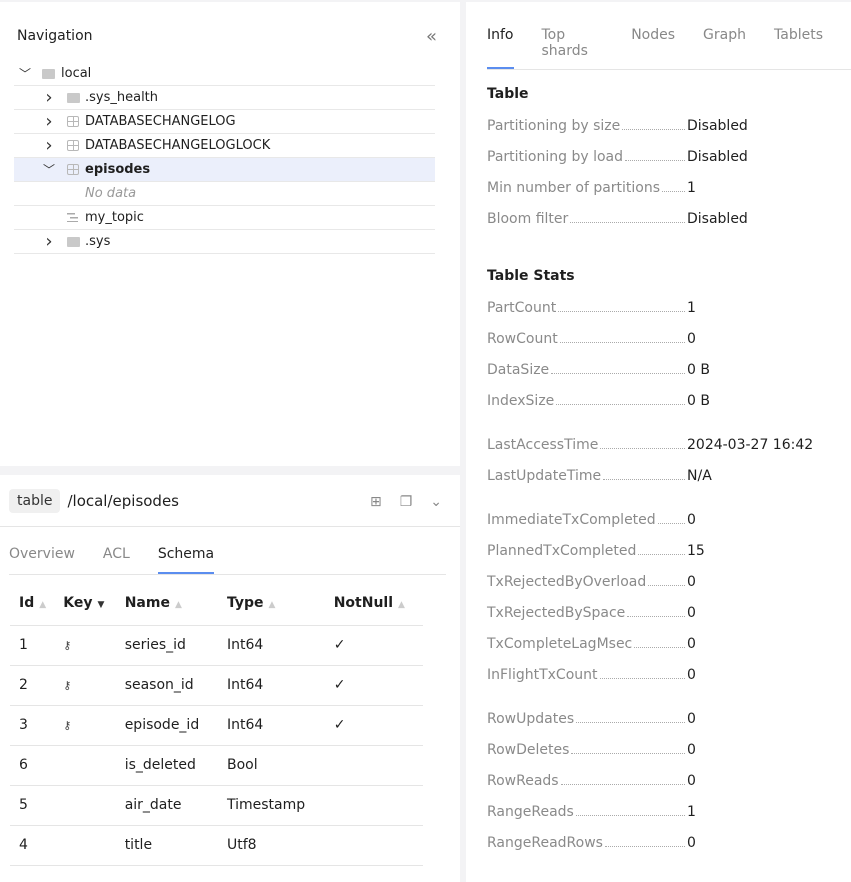 This screenshot has height=882, width=851. Describe the element at coordinates (555, 157) in the screenshot. I see `info-label: Partitioning by load` at that location.